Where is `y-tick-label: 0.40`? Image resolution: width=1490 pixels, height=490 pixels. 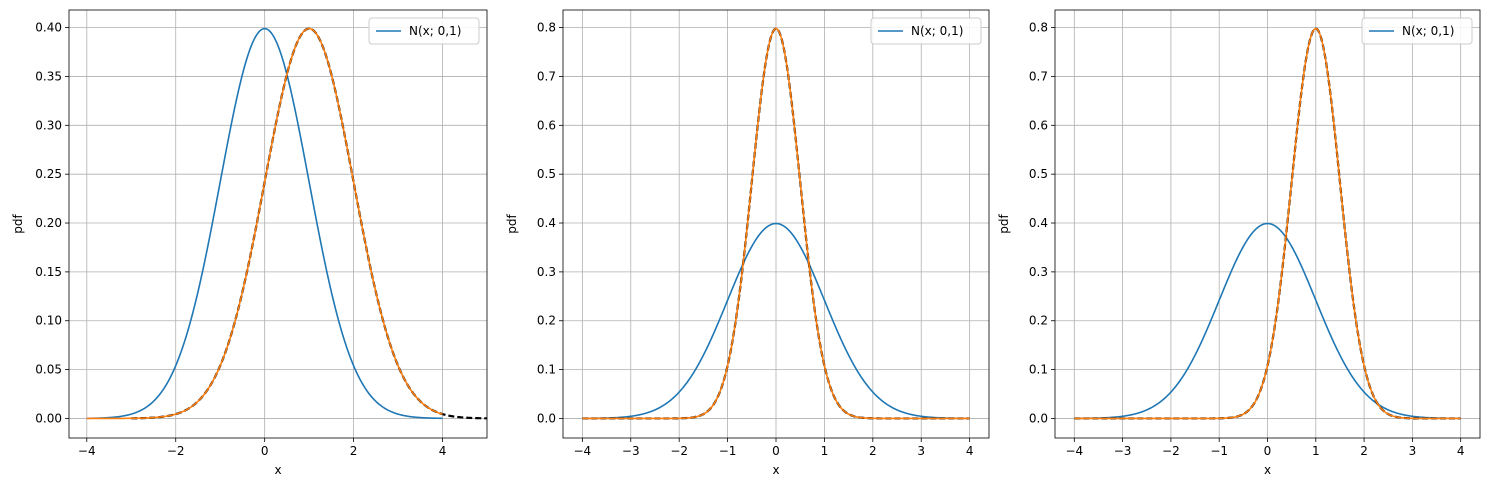 y-tick-label: 0.40 is located at coordinates (48, 28).